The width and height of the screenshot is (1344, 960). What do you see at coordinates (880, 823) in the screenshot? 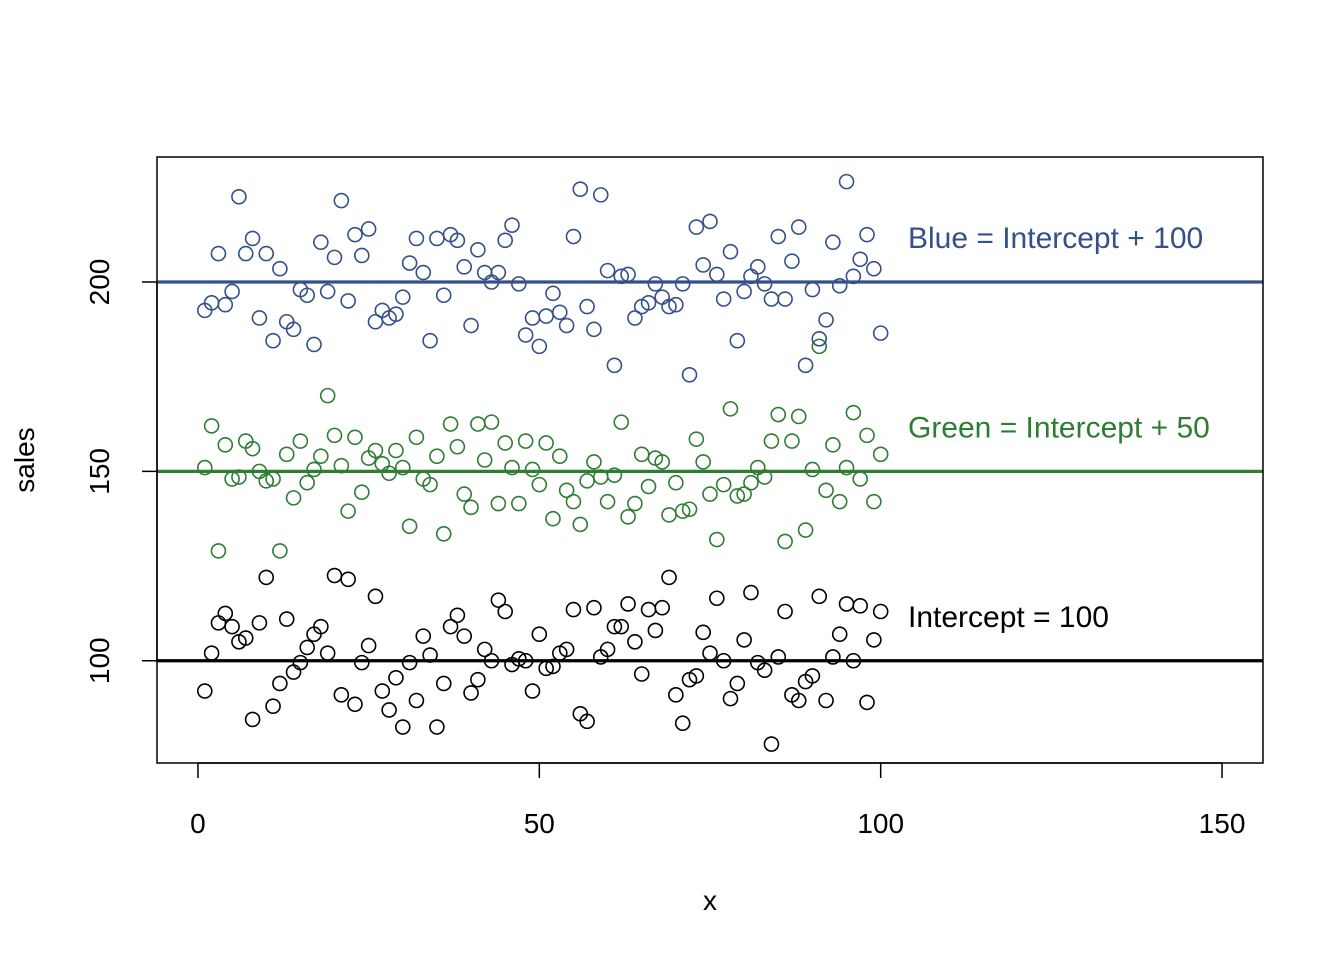
I see `x-tick-label: 100` at bounding box center [880, 823].